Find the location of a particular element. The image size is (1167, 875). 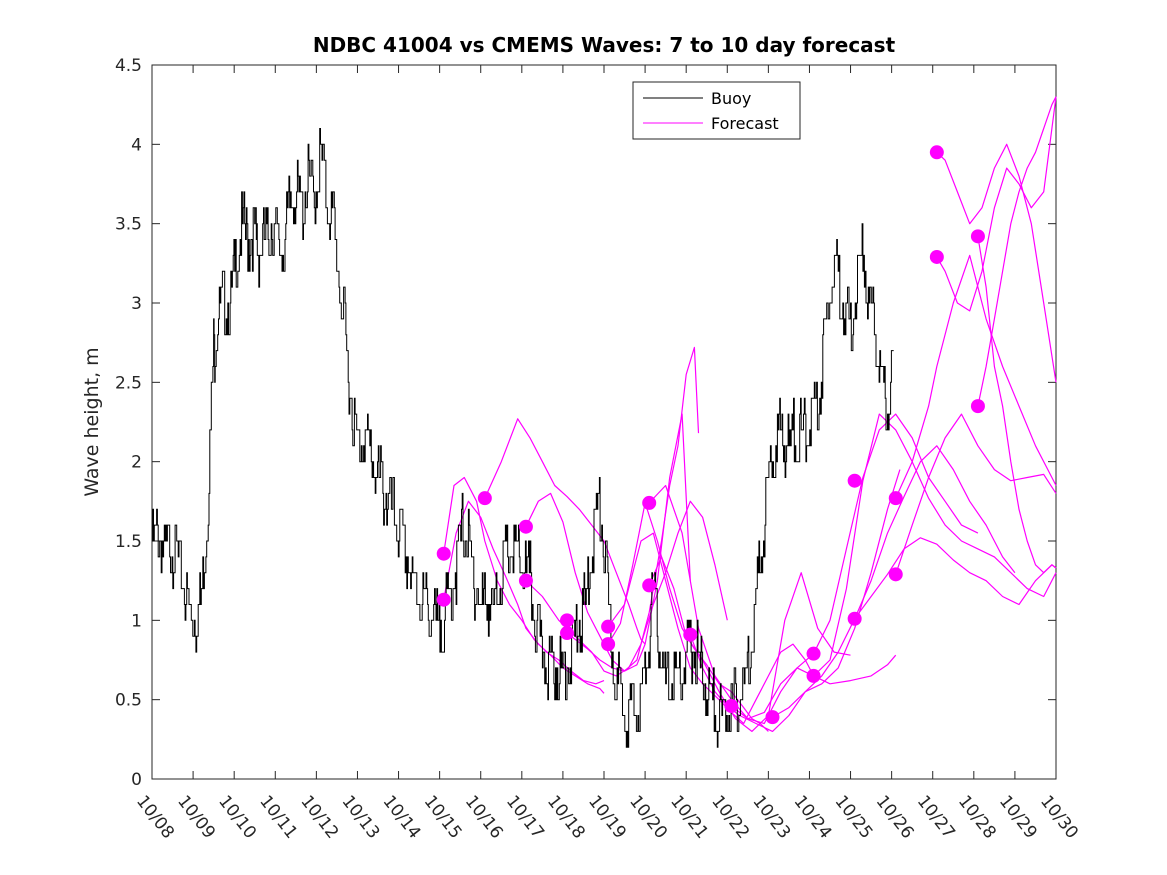

y-tick-label: 4.5 is located at coordinates (128, 66).